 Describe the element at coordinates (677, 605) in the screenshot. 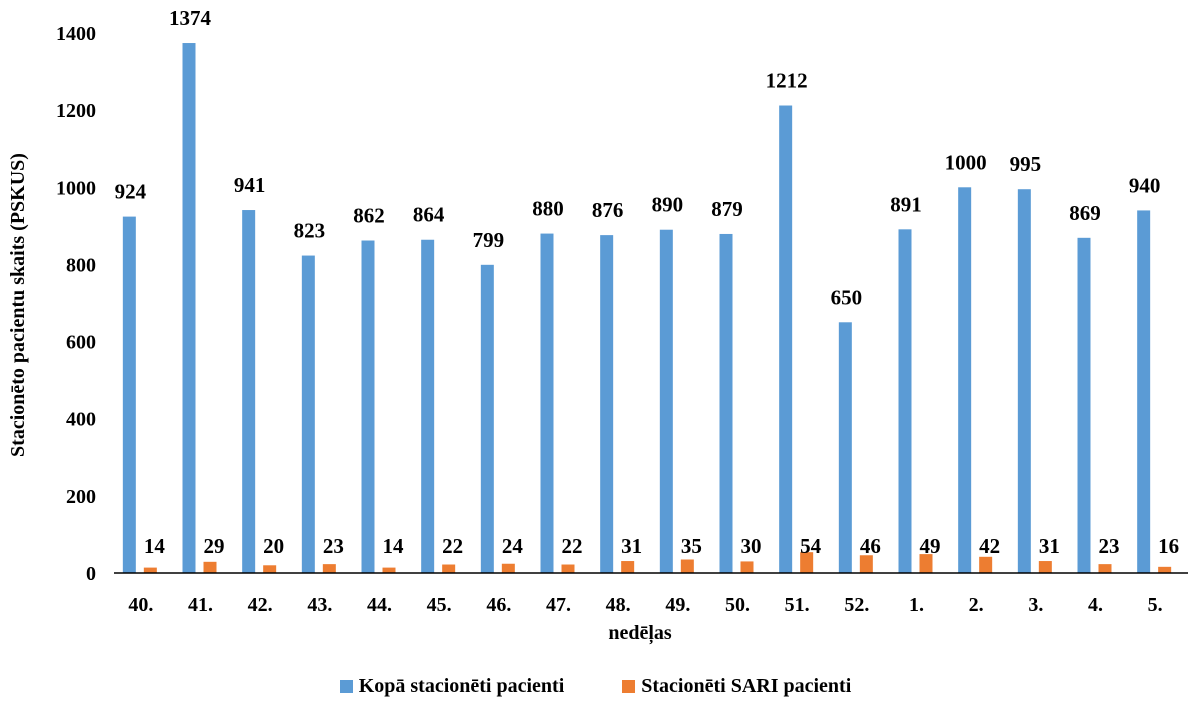

I see `x-tick-label: 49.` at that location.